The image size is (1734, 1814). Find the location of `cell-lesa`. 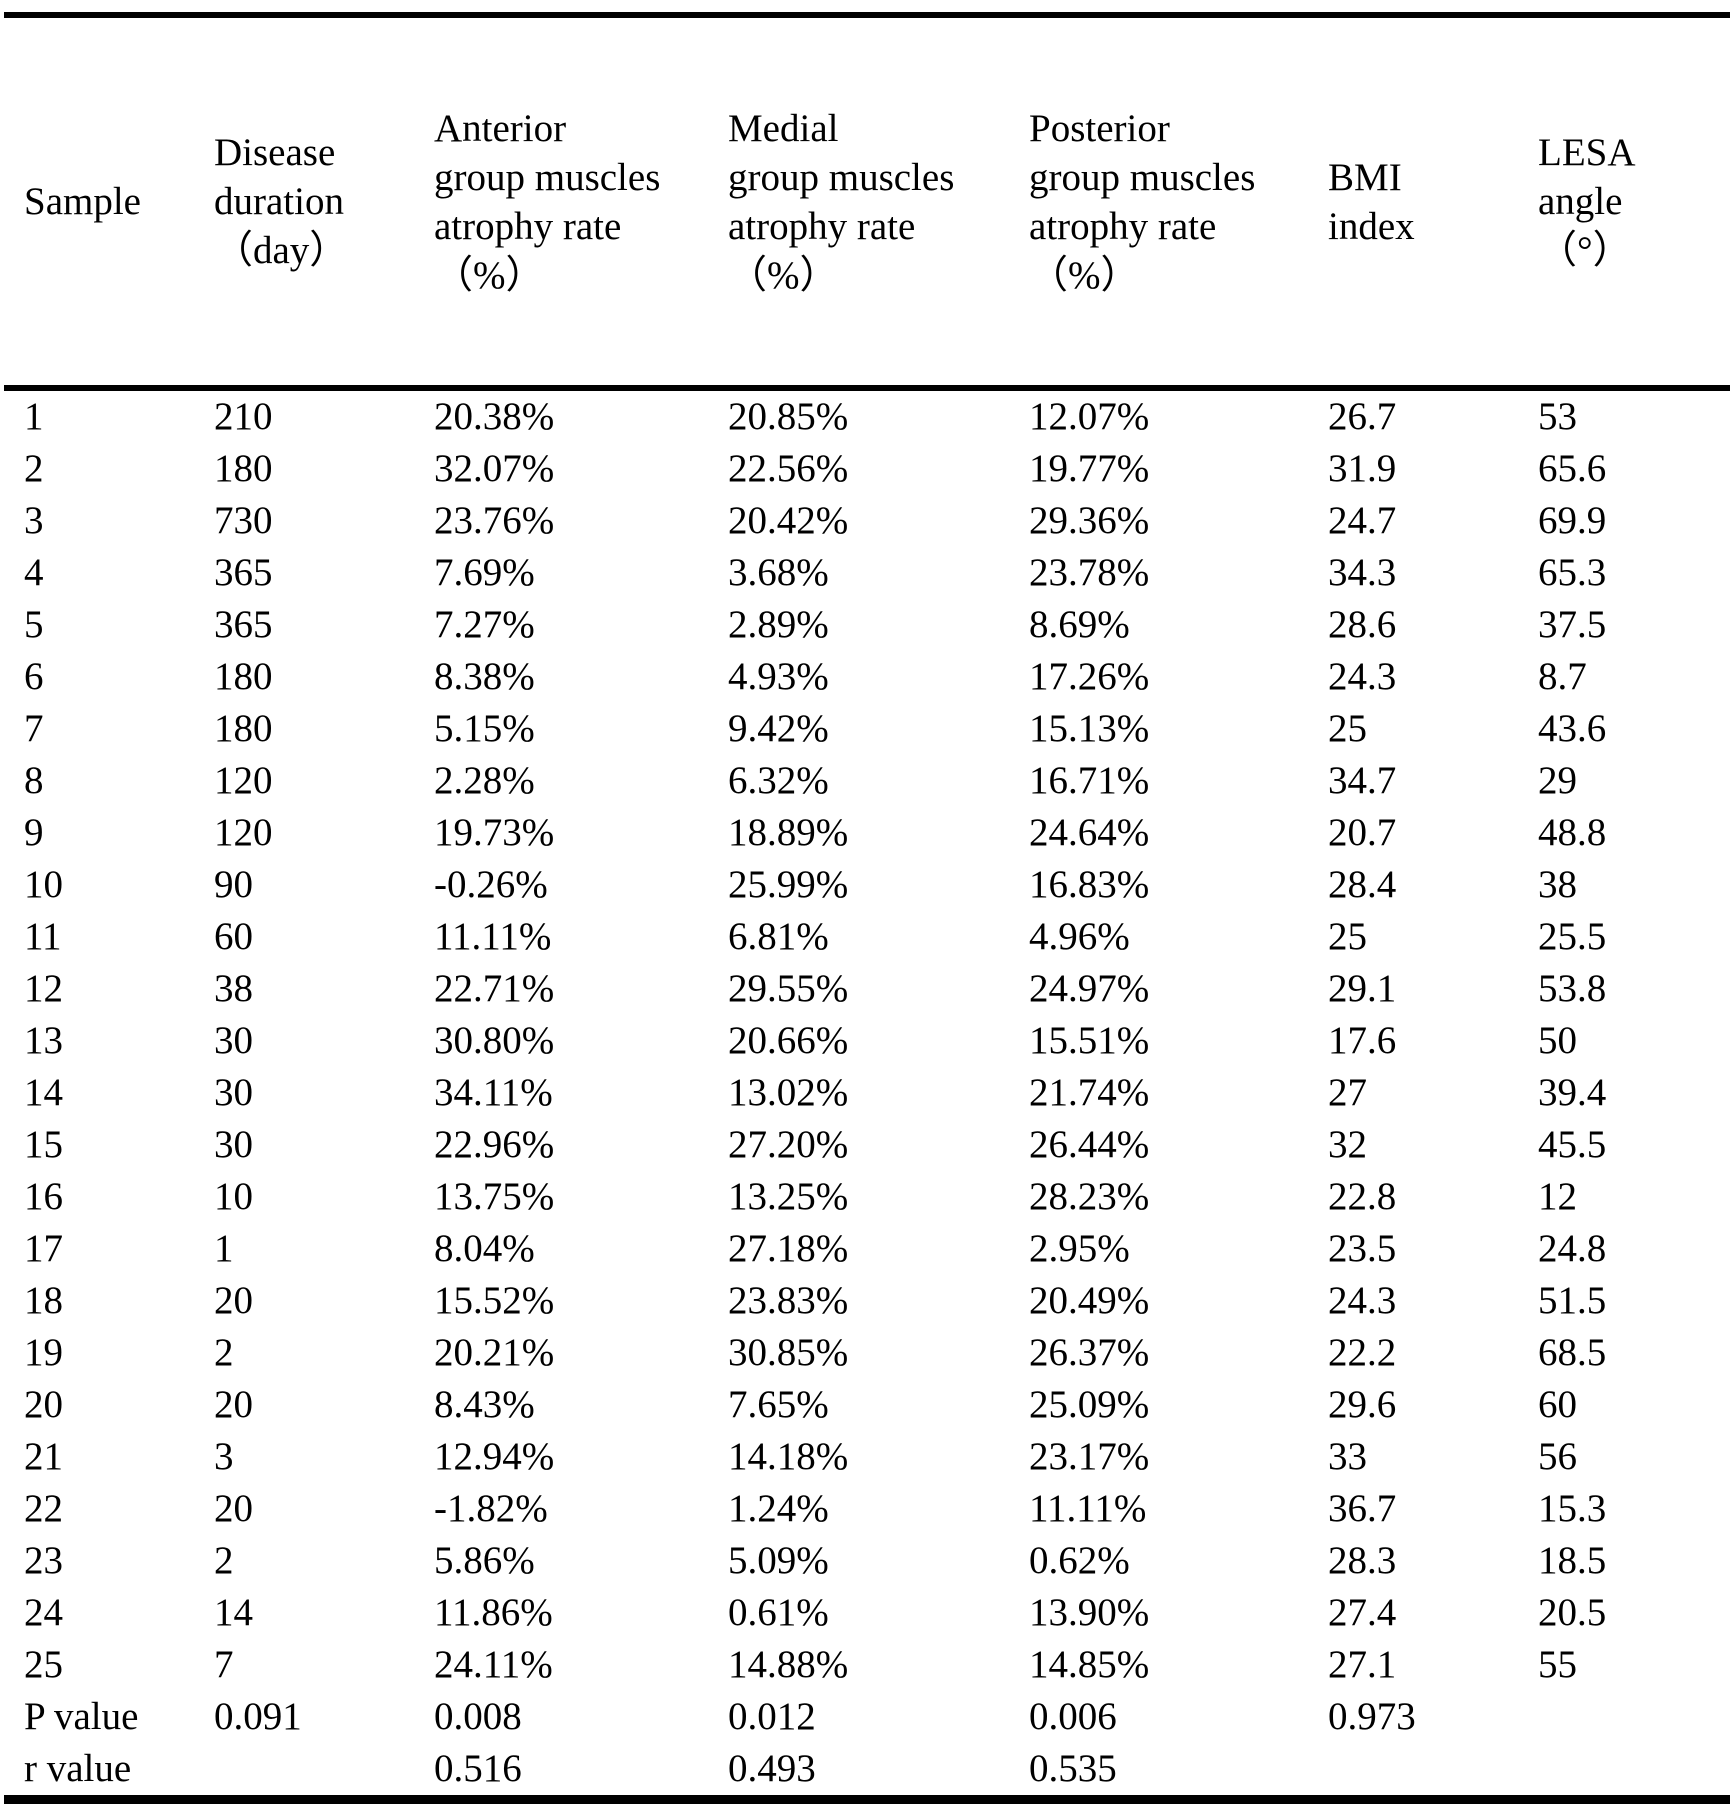

cell-lesa is located at coordinates (1624, 1771).